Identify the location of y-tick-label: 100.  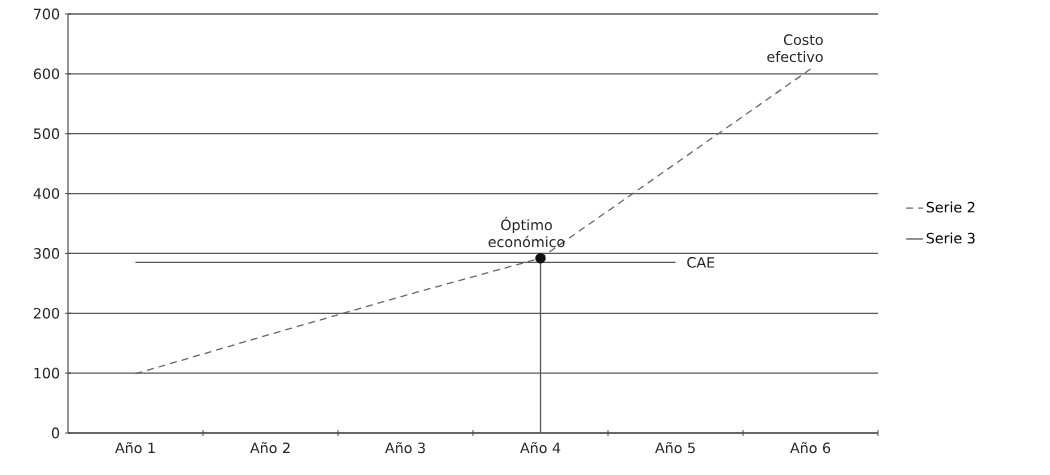
(47, 373).